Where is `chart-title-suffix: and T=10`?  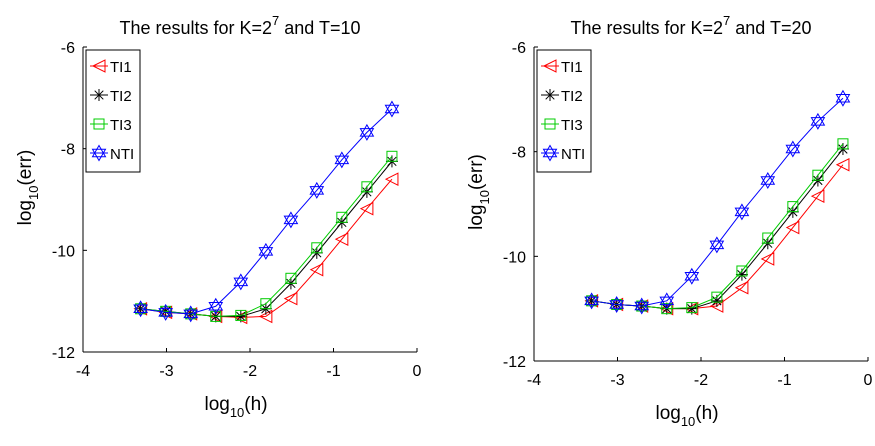
chart-title-suffix: and T=10 is located at coordinates (319, 28).